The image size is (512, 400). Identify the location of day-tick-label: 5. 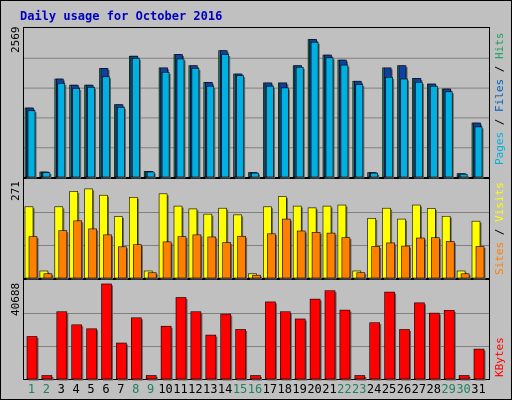
(90, 389).